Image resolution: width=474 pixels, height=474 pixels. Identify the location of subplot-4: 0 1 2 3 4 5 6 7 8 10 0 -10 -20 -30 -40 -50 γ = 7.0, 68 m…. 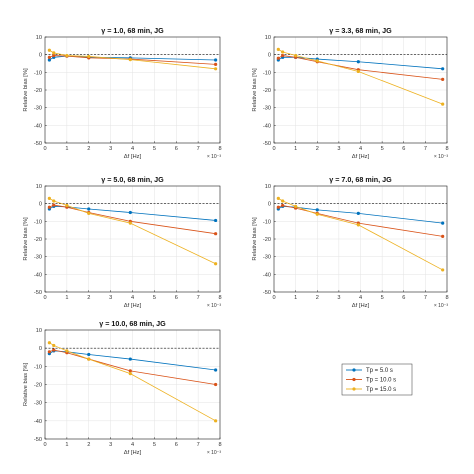
(350, 242).